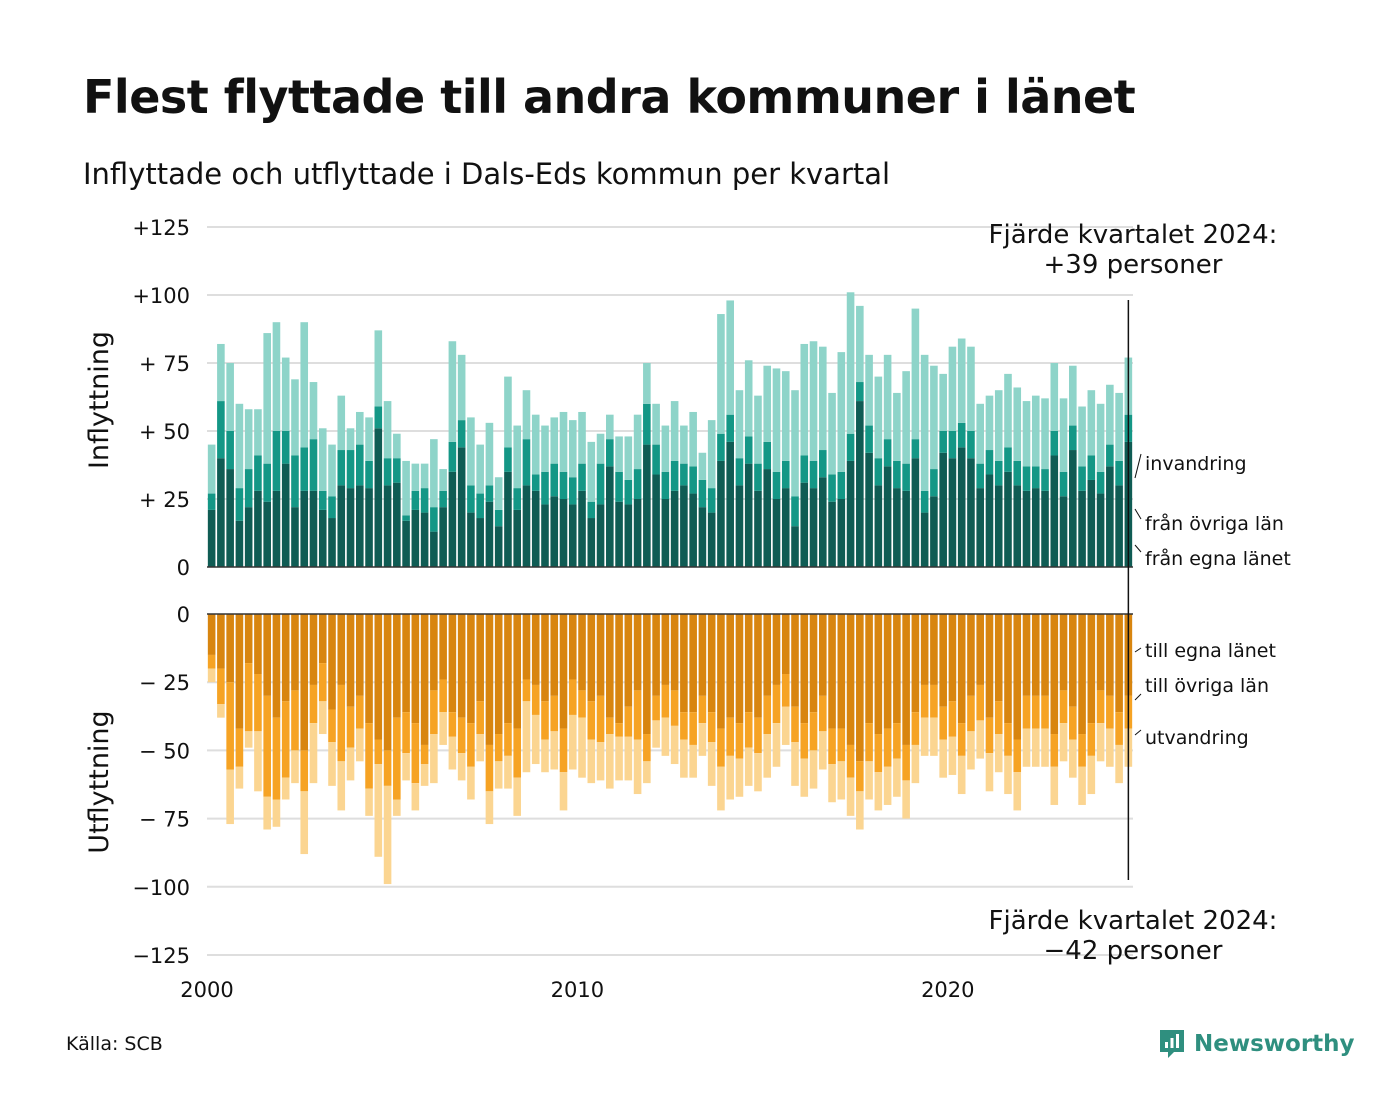  I want to click on newsworthy-logo-icon, so click(1172, 1044).